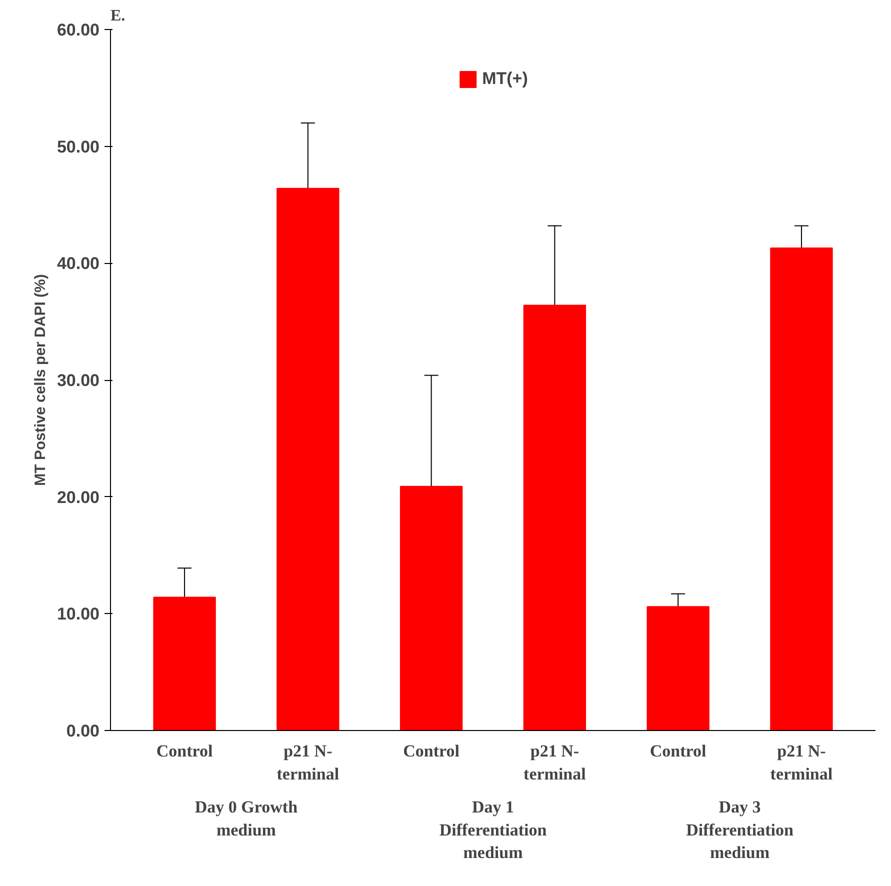 This screenshot has height=886, width=891. I want to click on y-axis-title: MT Postive cells per DAPI (%), so click(40, 380).